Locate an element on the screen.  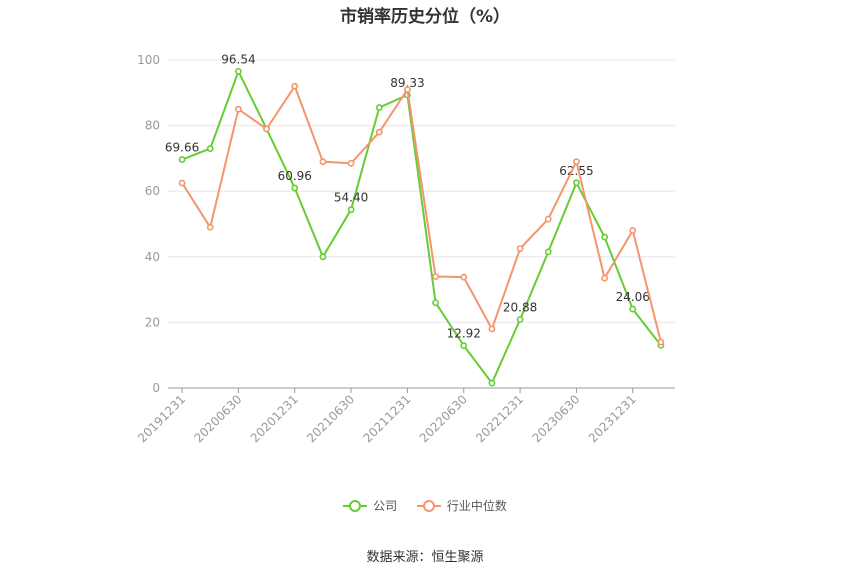
legend-item-company: 公司 is located at coordinates (370, 505).